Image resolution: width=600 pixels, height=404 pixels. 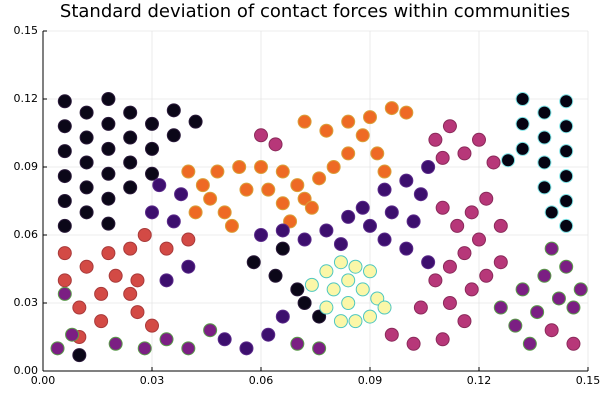 I want to click on x-tick-label: 0.09, so click(x=370, y=380).